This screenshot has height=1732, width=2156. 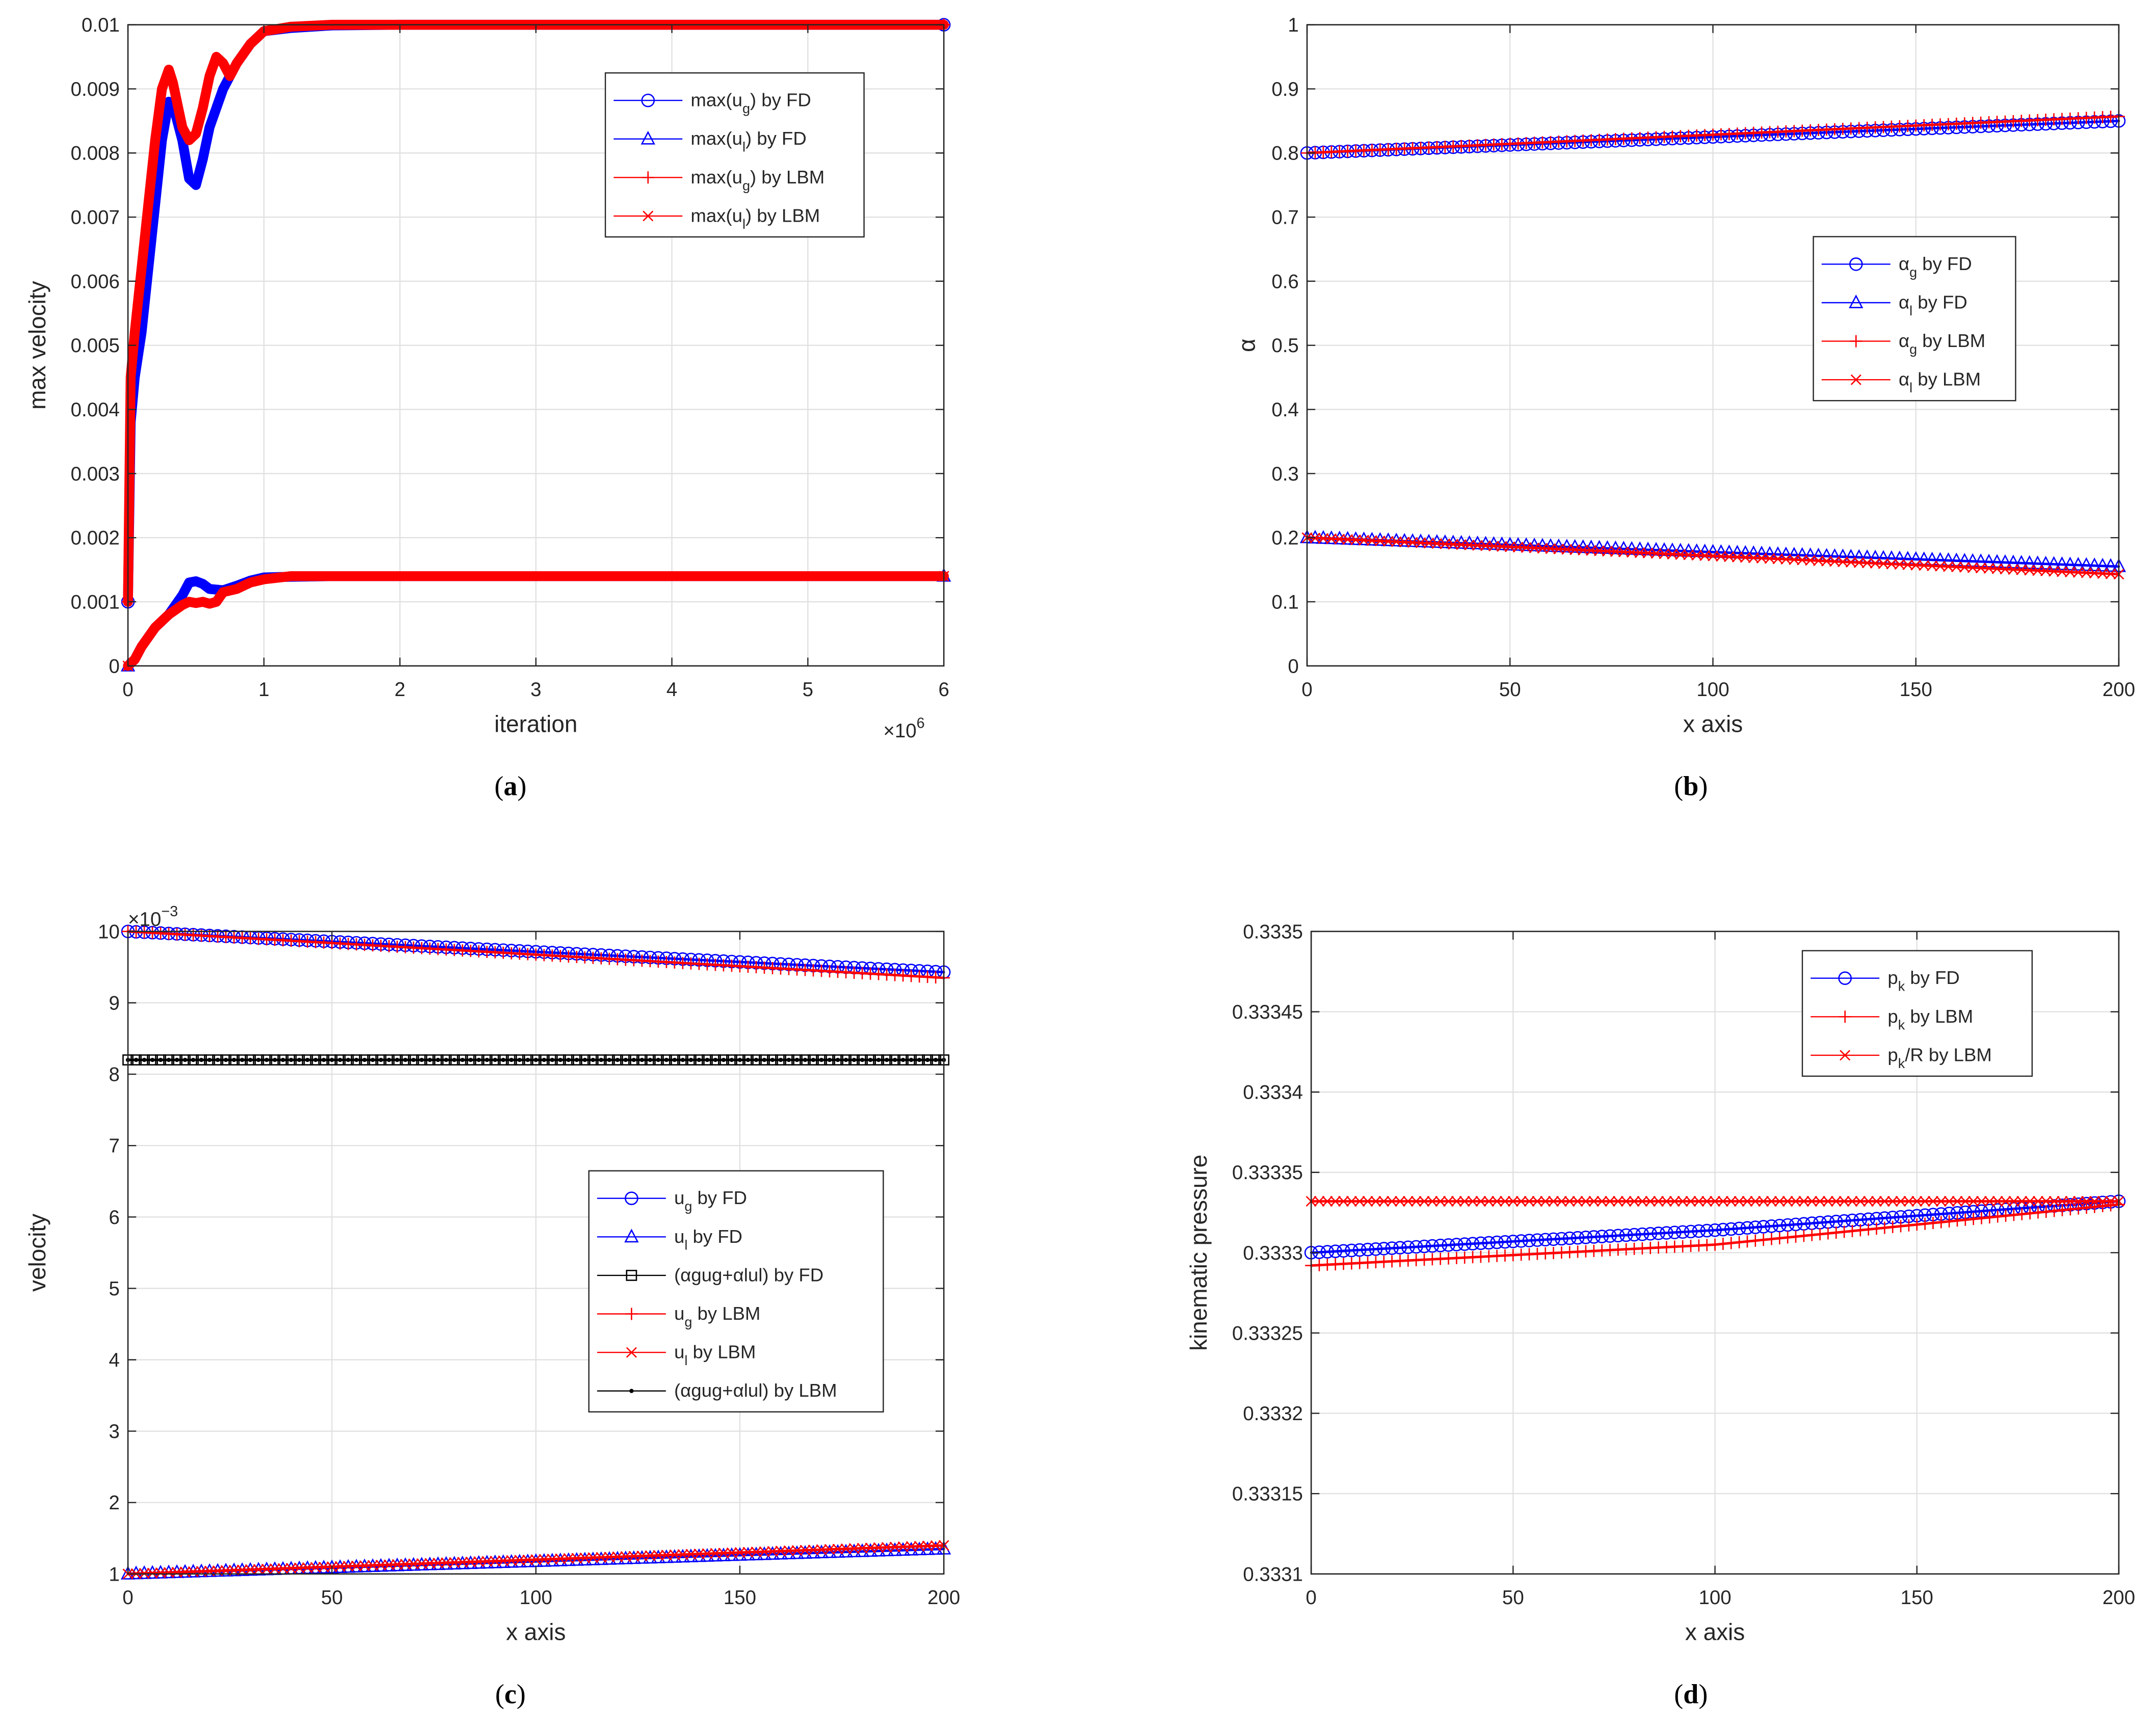 I want to click on x-tick-label: 0, so click(x=128, y=1598).